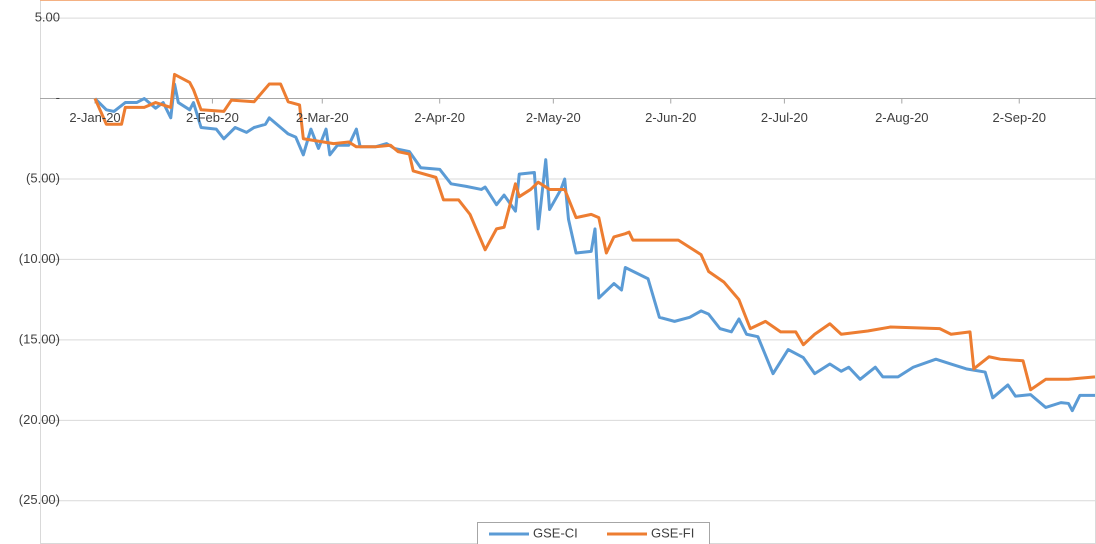  What do you see at coordinates (94, 117) in the screenshot?
I see `x-tick-label: 2-Jan-20` at bounding box center [94, 117].